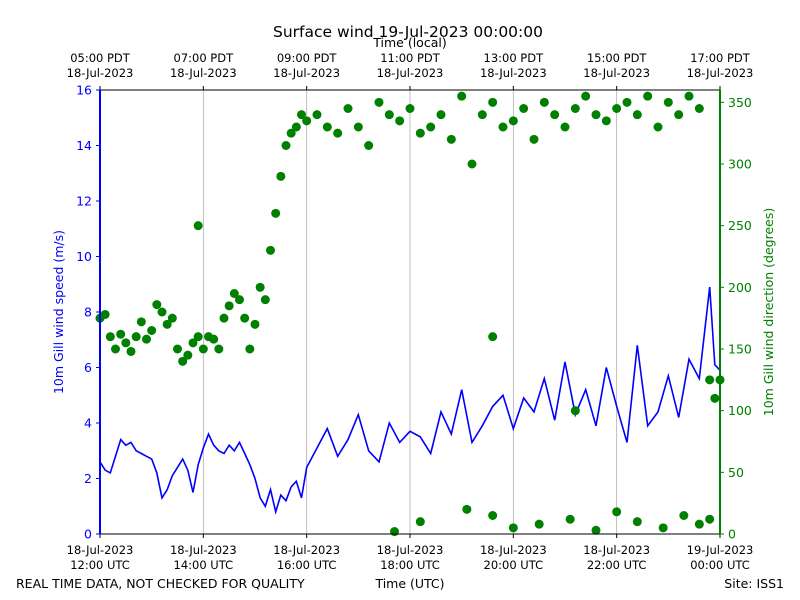 The image size is (800, 600). What do you see at coordinates (88, 367) in the screenshot?
I see `y-left-tick-label: 6` at bounding box center [88, 367].